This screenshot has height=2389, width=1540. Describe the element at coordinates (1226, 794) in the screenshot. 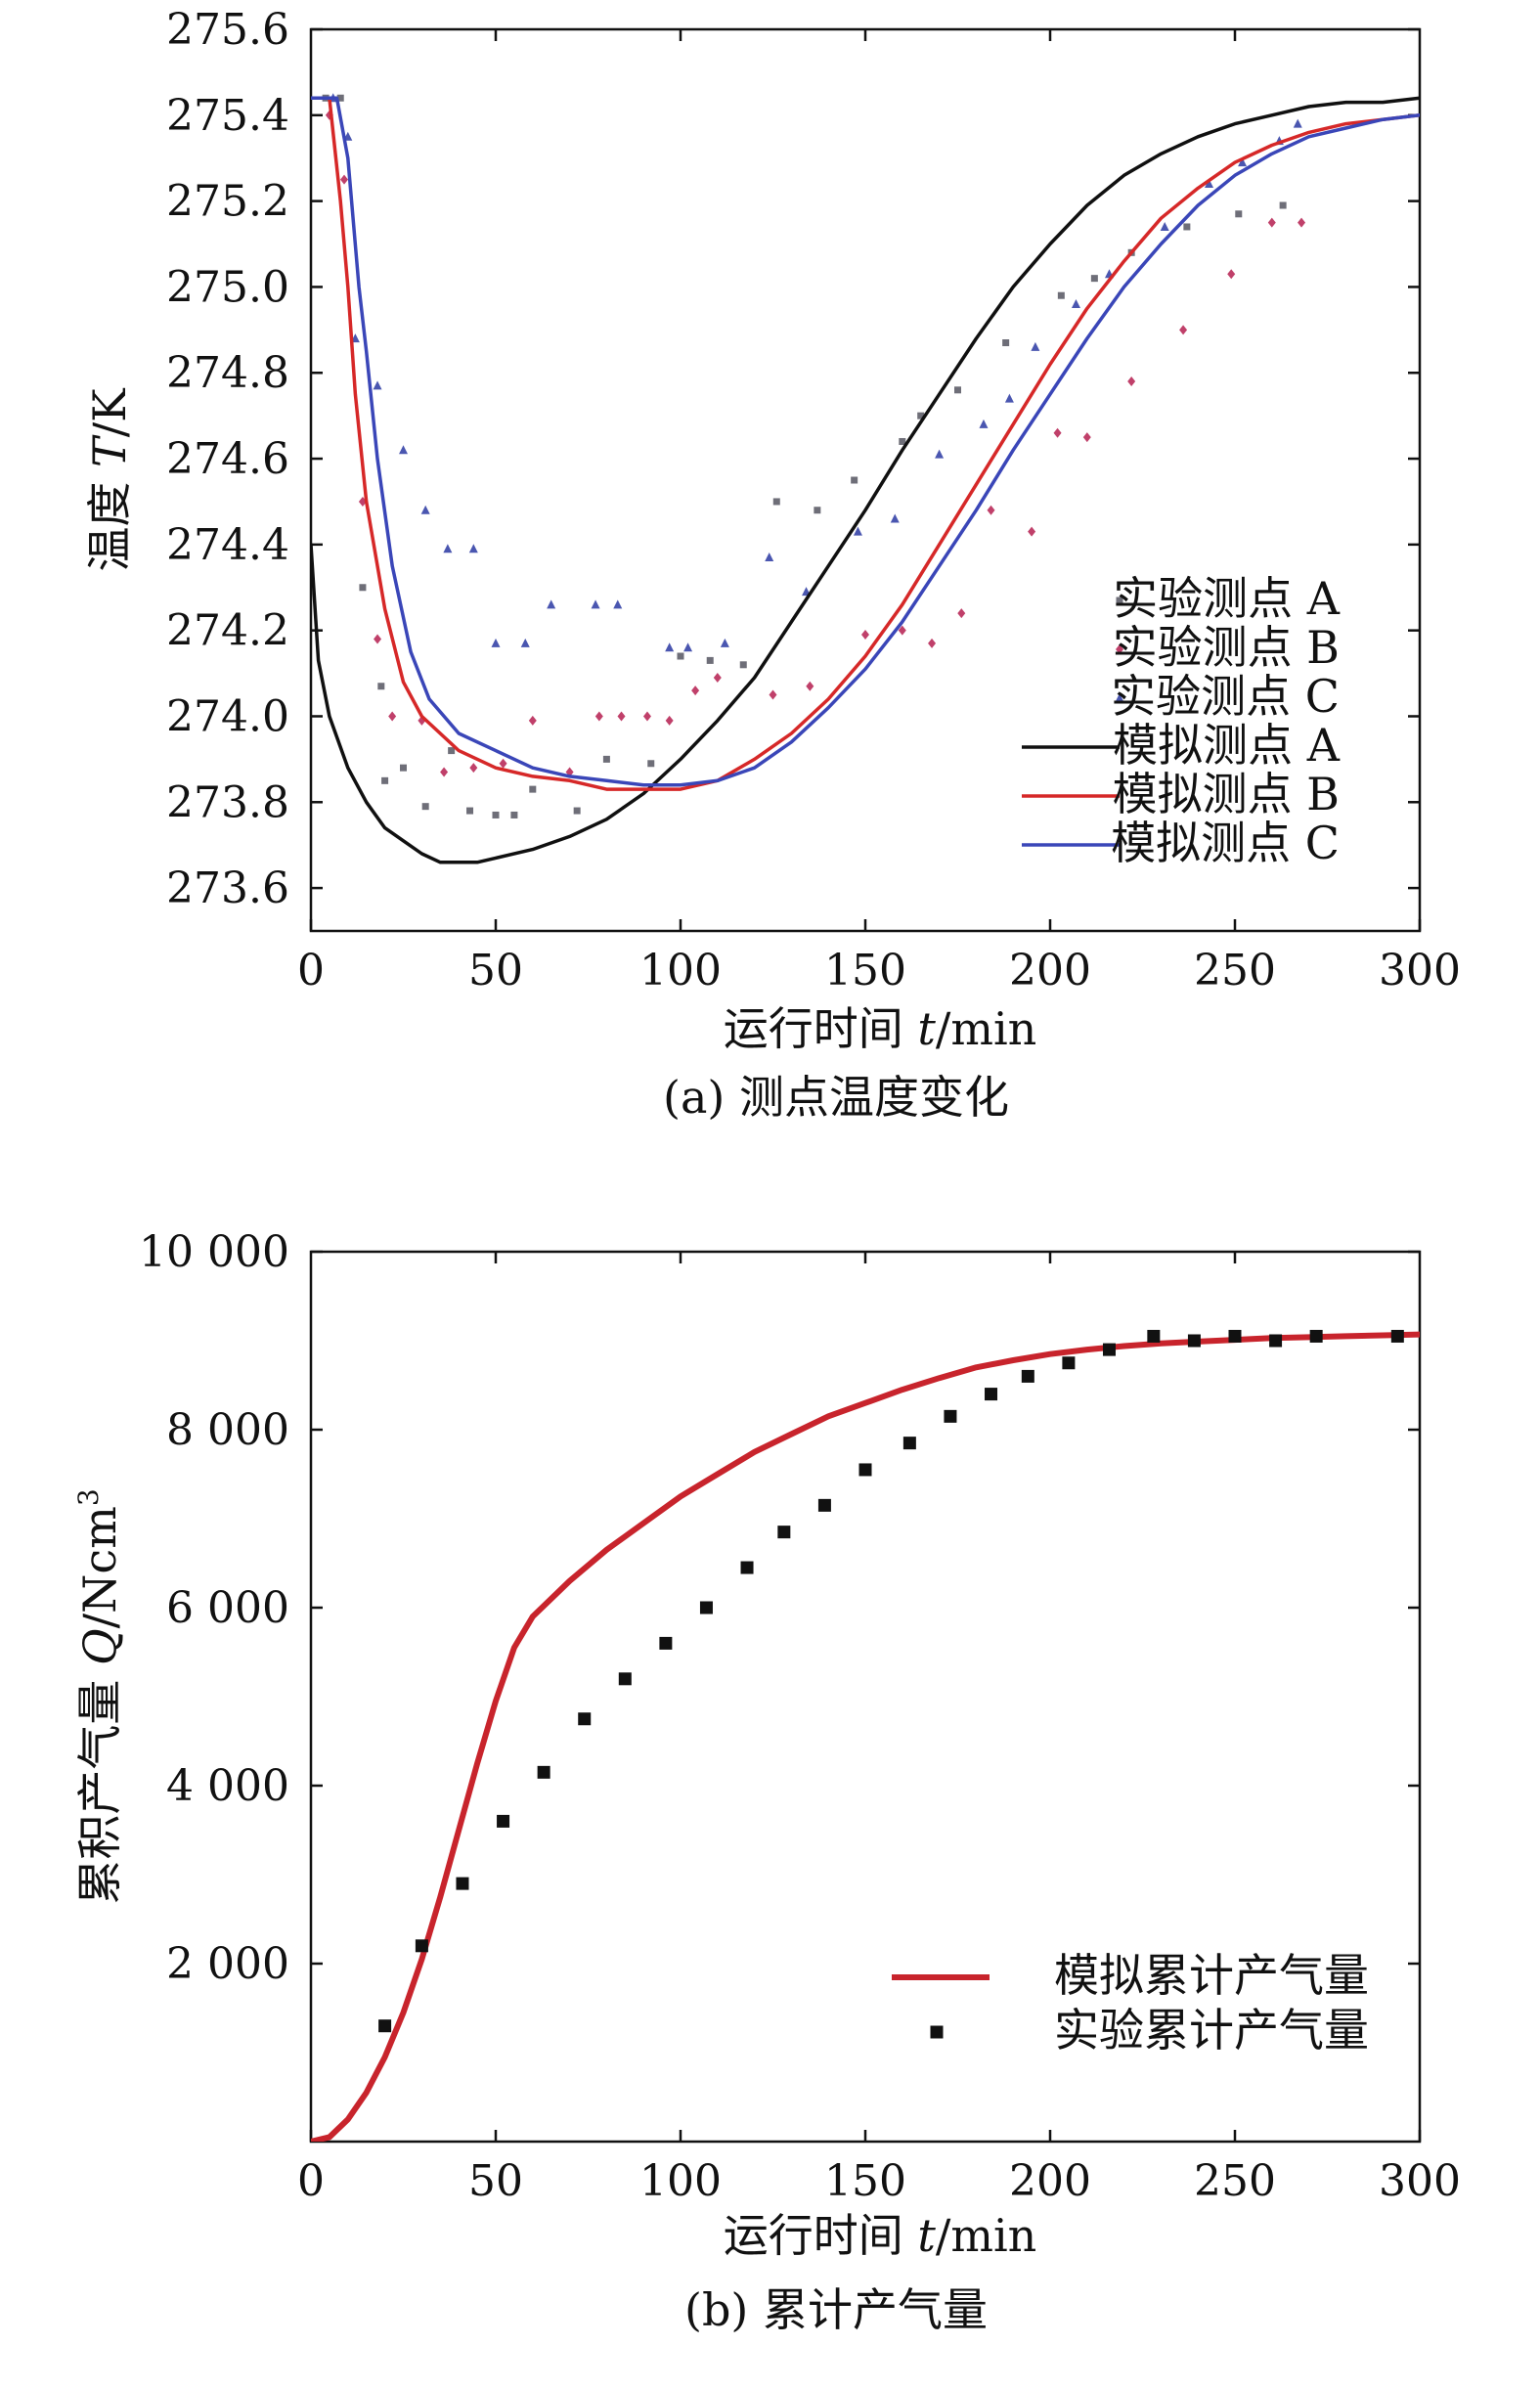

I see `legend-label: 模拟测点 B` at that location.